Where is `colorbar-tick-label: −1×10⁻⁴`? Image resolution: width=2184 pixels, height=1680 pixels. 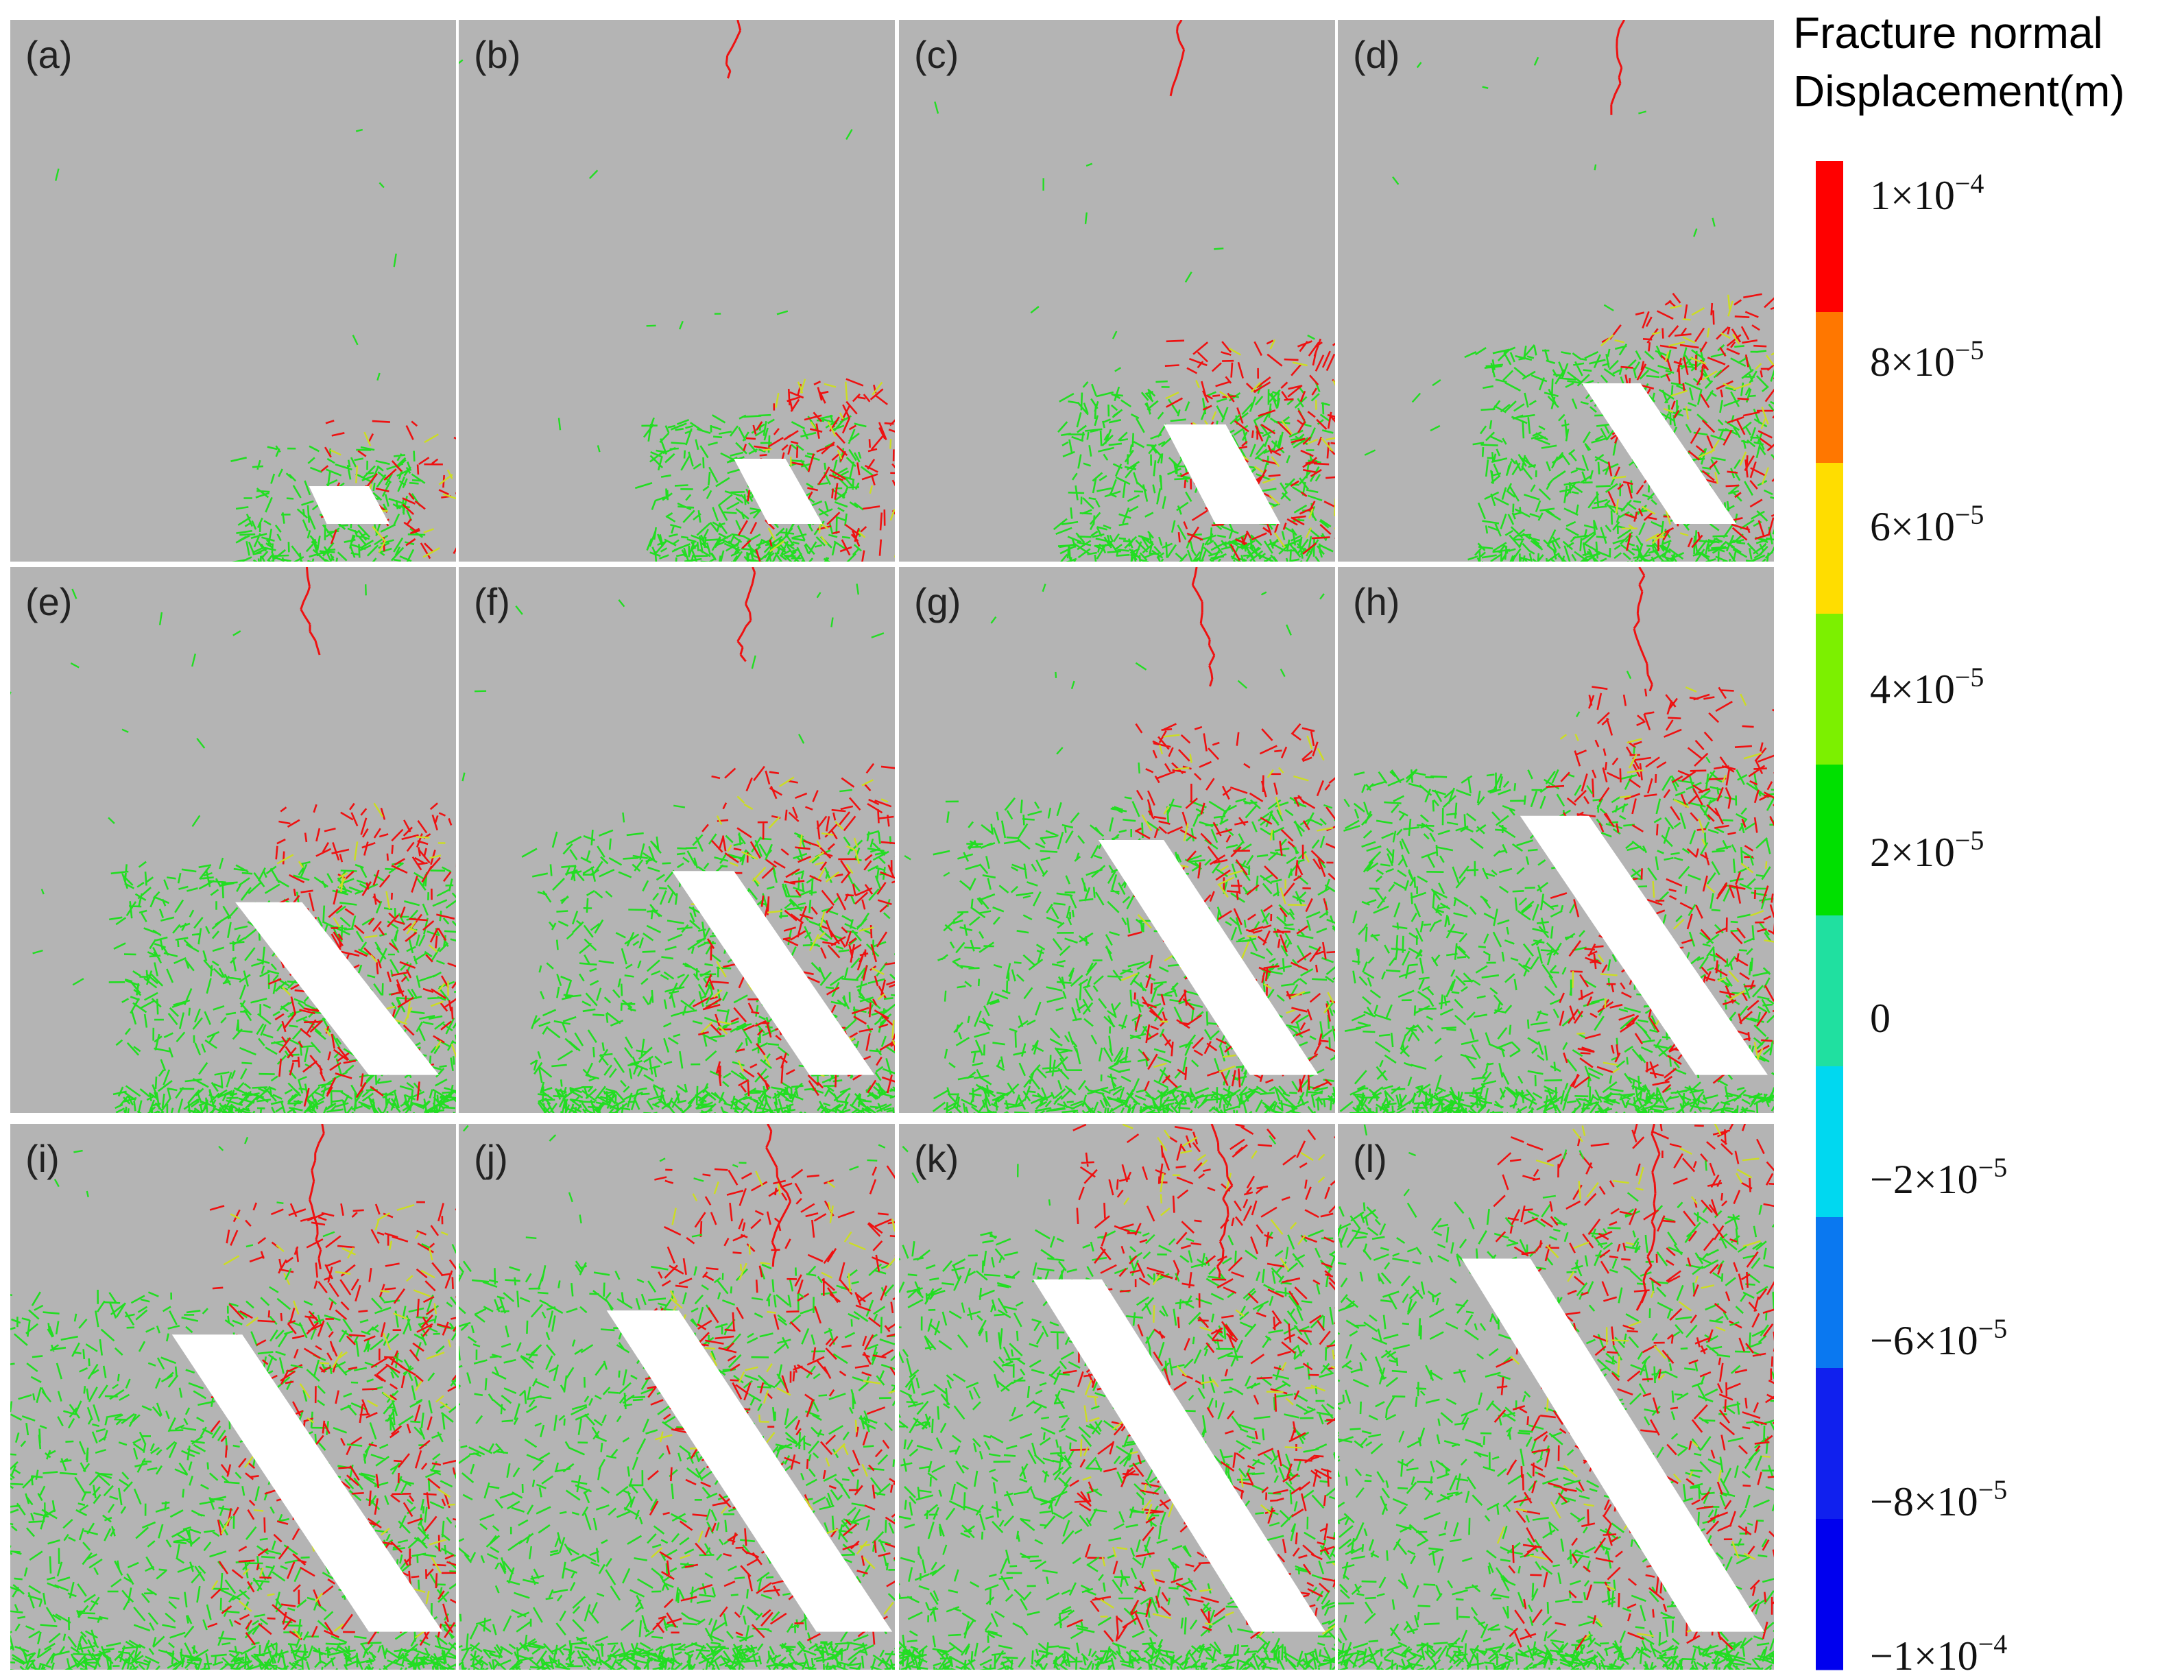
colorbar-tick-label: −1×10⁻⁴ is located at coordinates (1938, 1654).